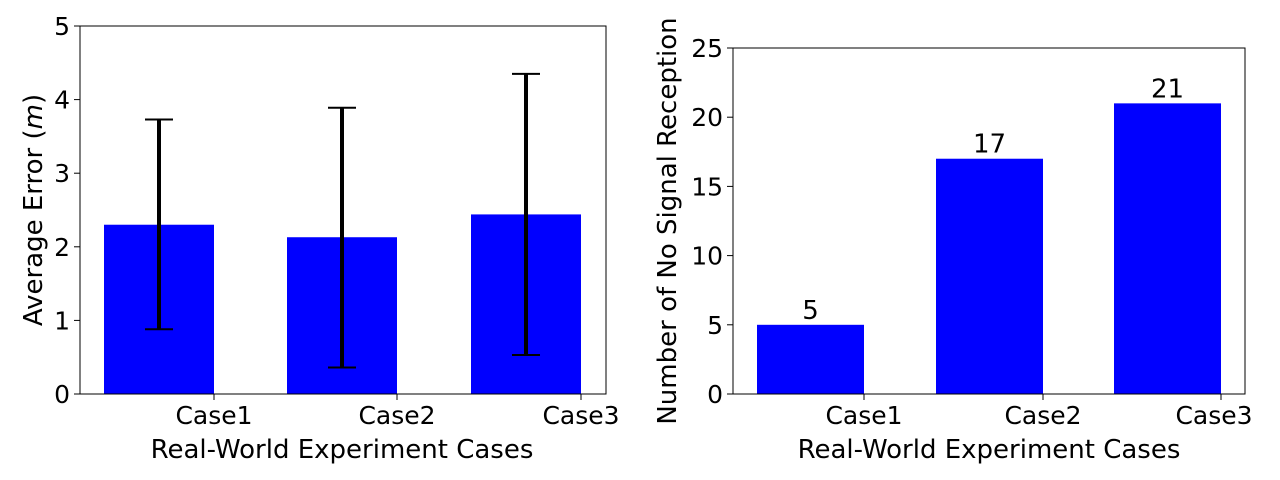 The height and width of the screenshot is (480, 1280). Describe the element at coordinates (863, 415) in the screenshot. I see `c2-xtick-label: Case1` at that location.